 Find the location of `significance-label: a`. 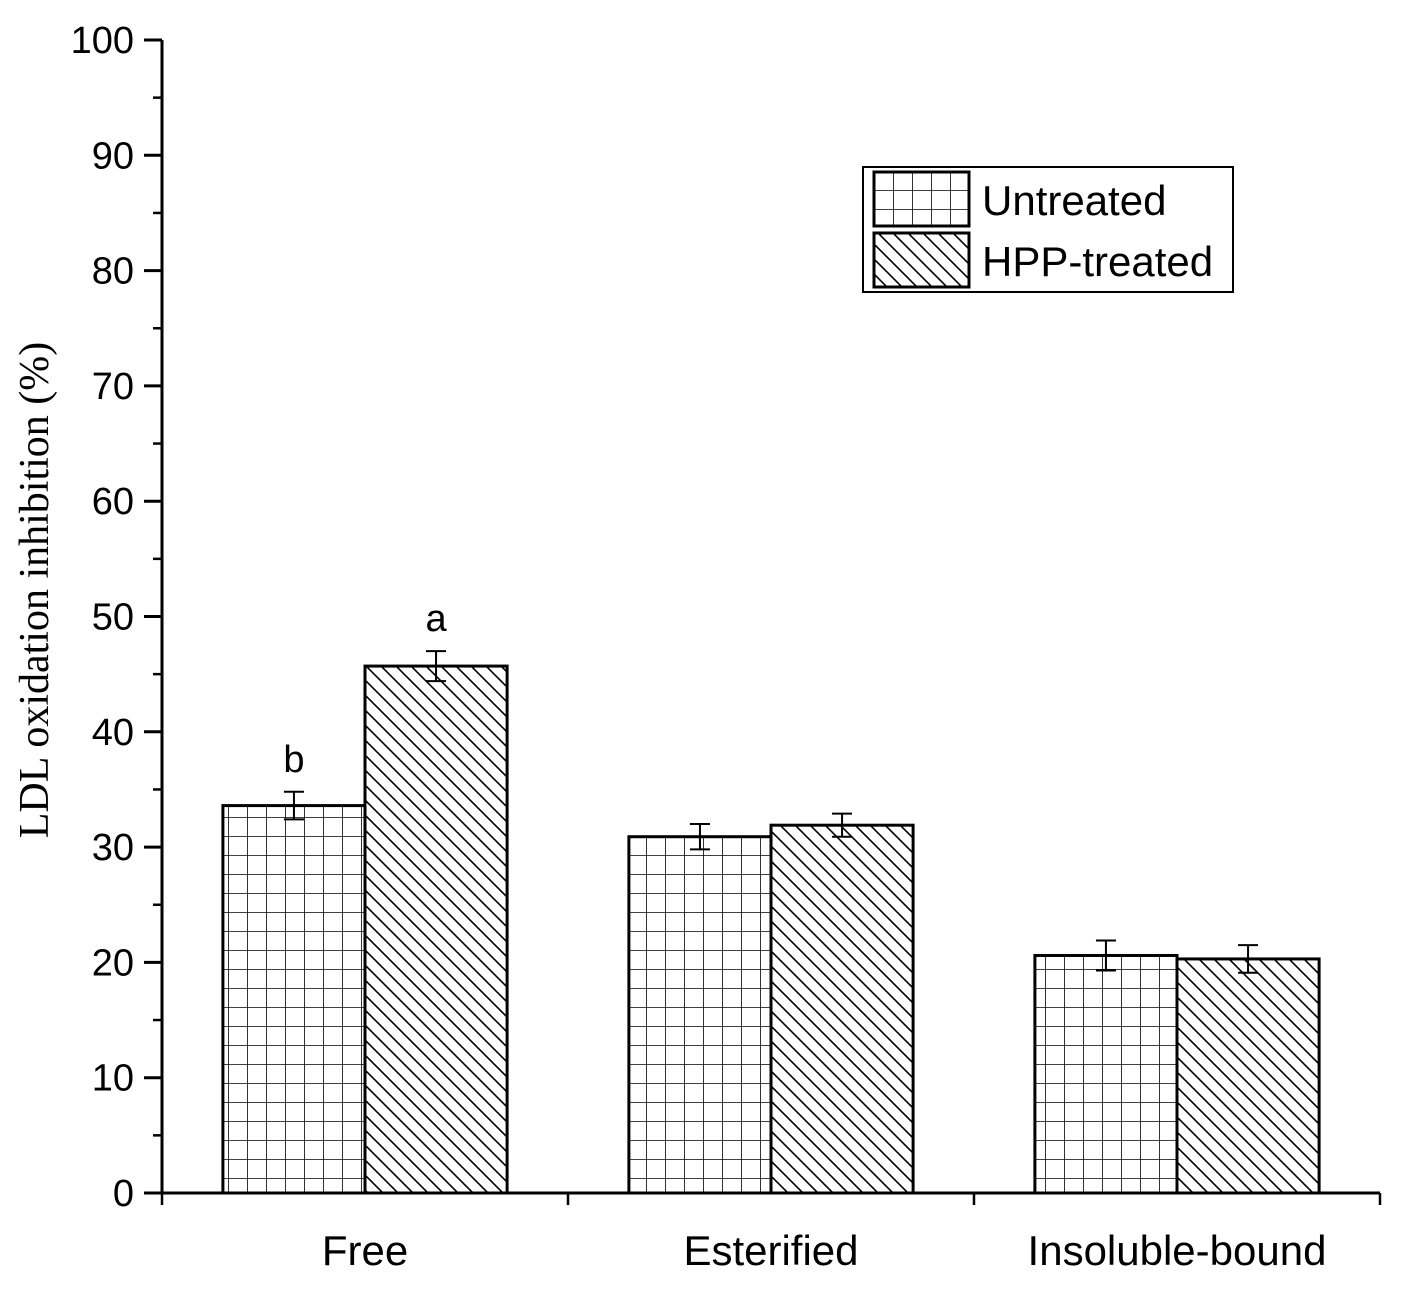

significance-label: a is located at coordinates (436, 619).